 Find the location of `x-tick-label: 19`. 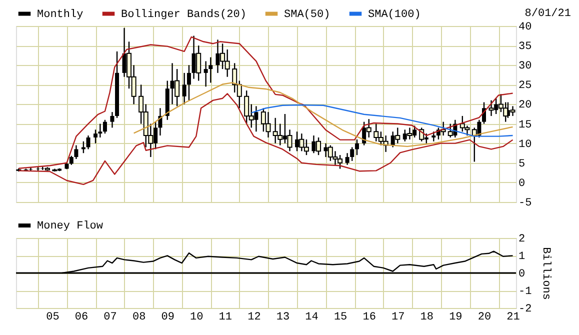

x-tick-label: 19 is located at coordinates (455, 318).